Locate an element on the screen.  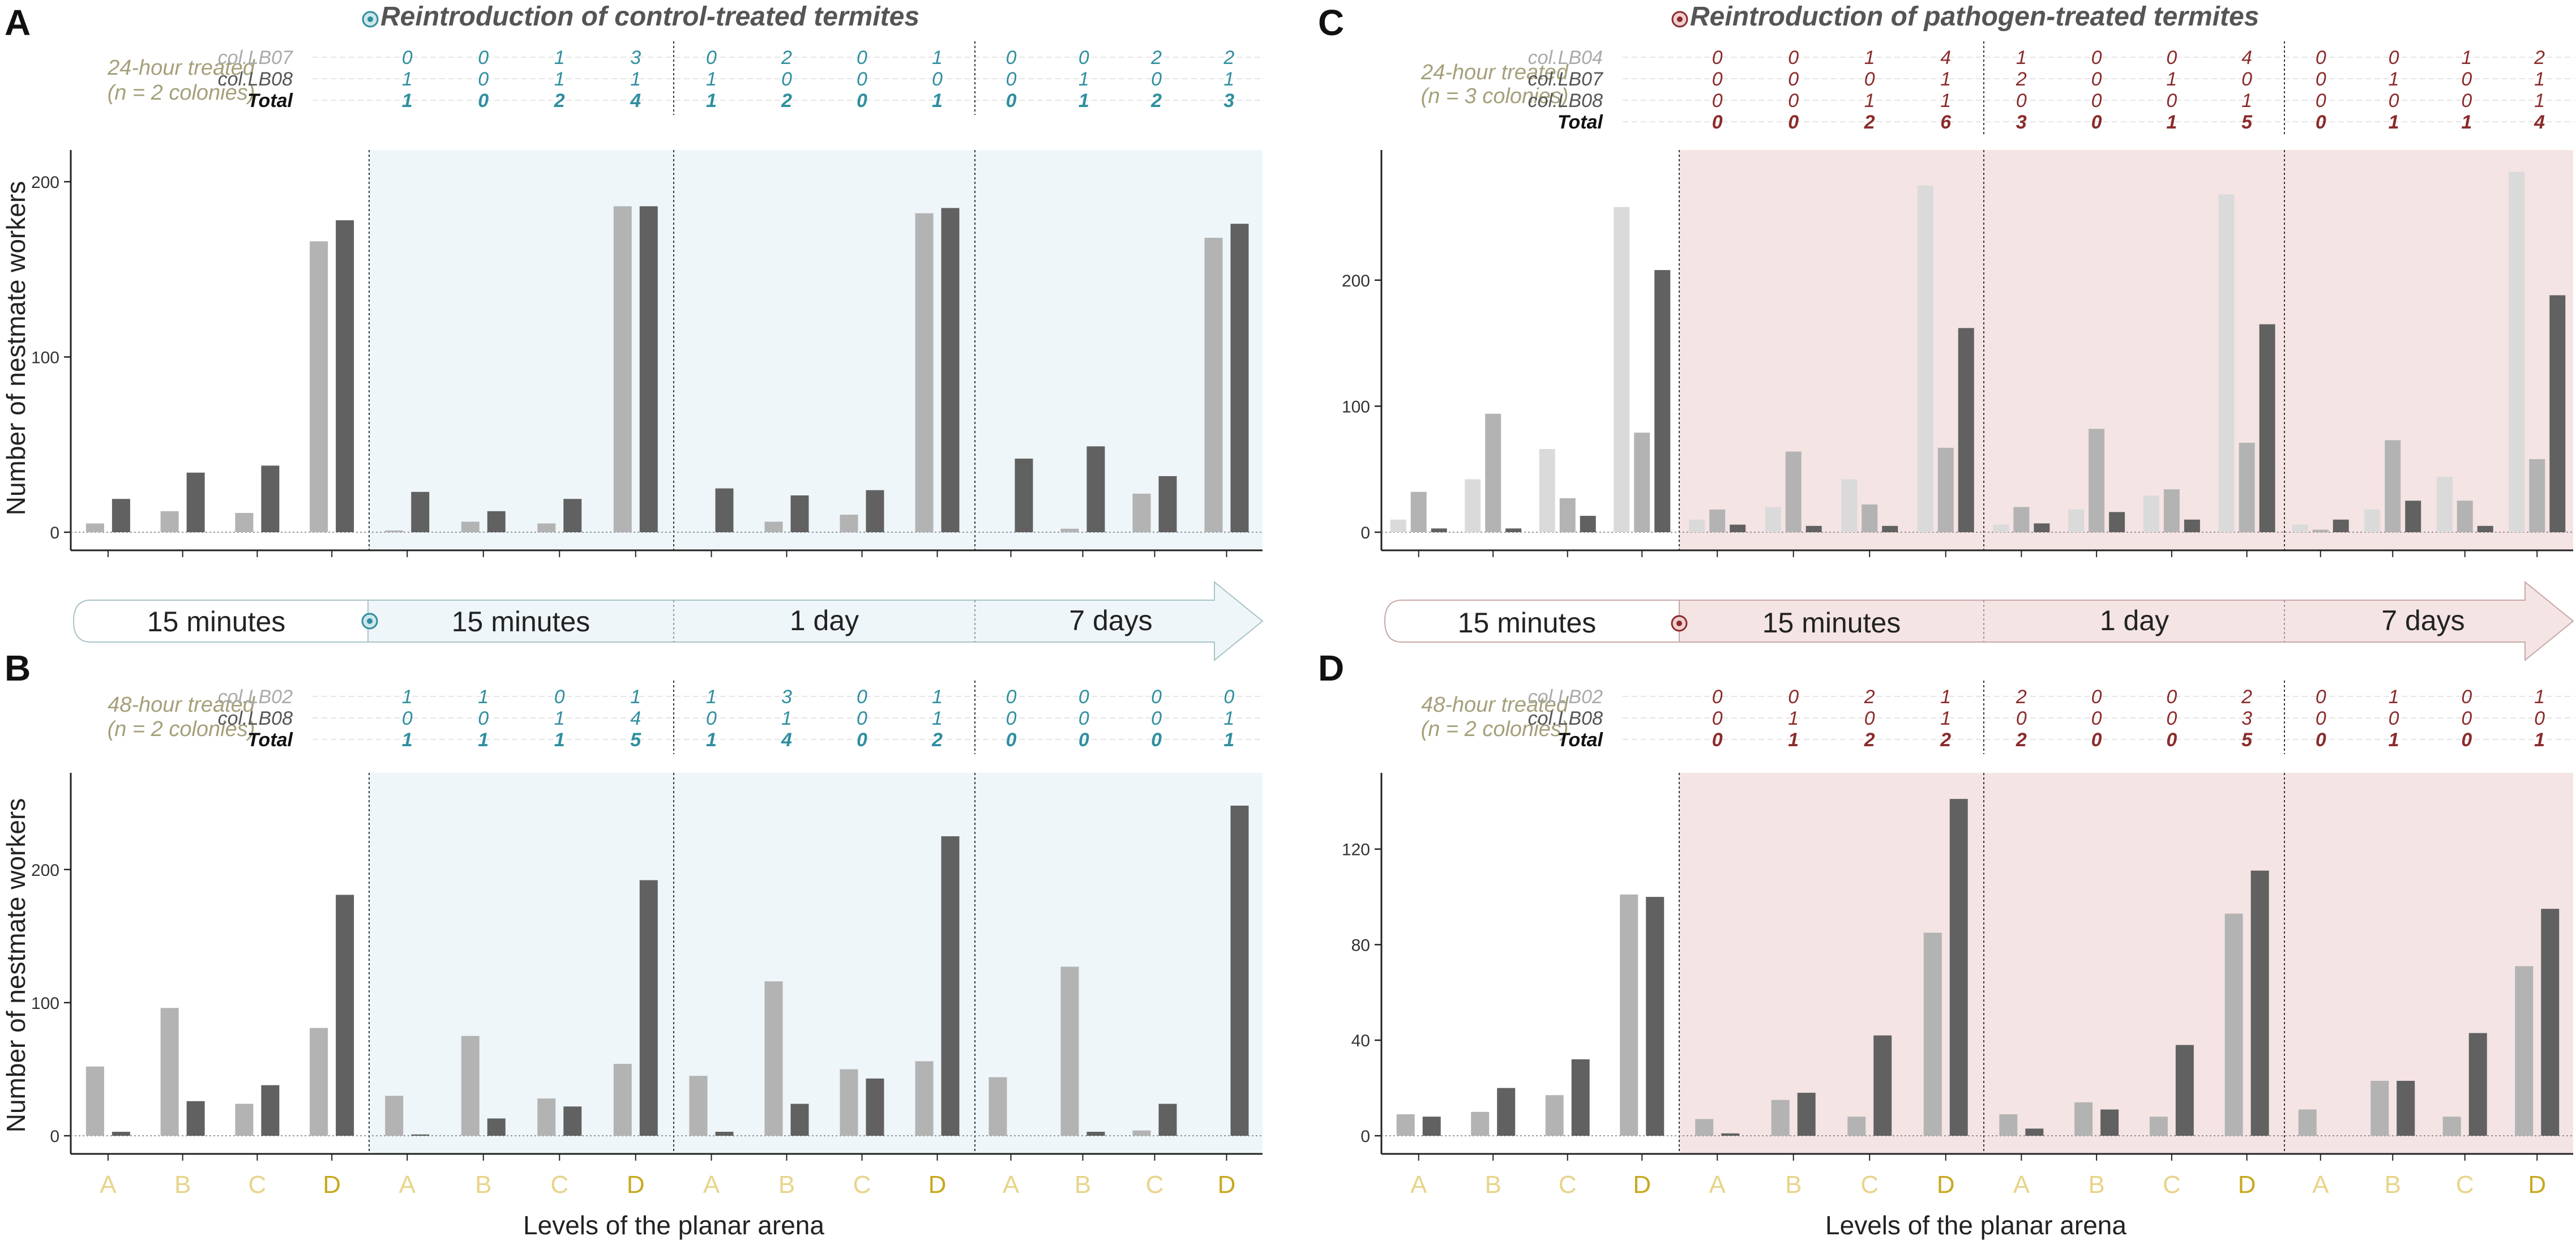
level-label: D is located at coordinates (1642, 1185).